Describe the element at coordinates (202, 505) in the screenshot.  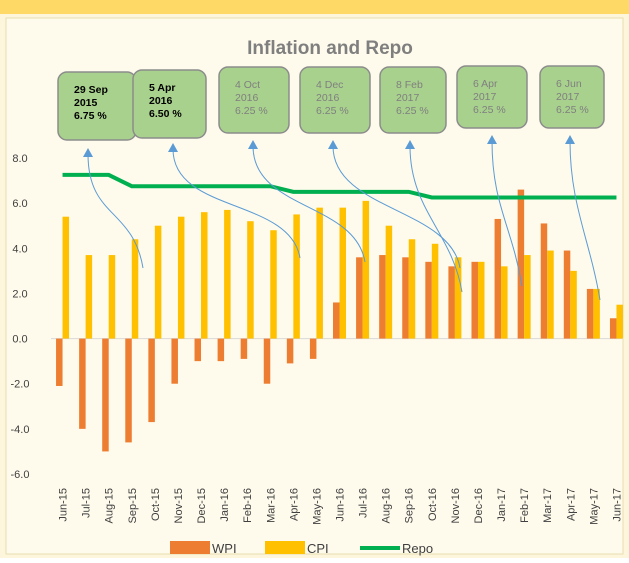
I see `x-tick-label: Dec-15` at that location.